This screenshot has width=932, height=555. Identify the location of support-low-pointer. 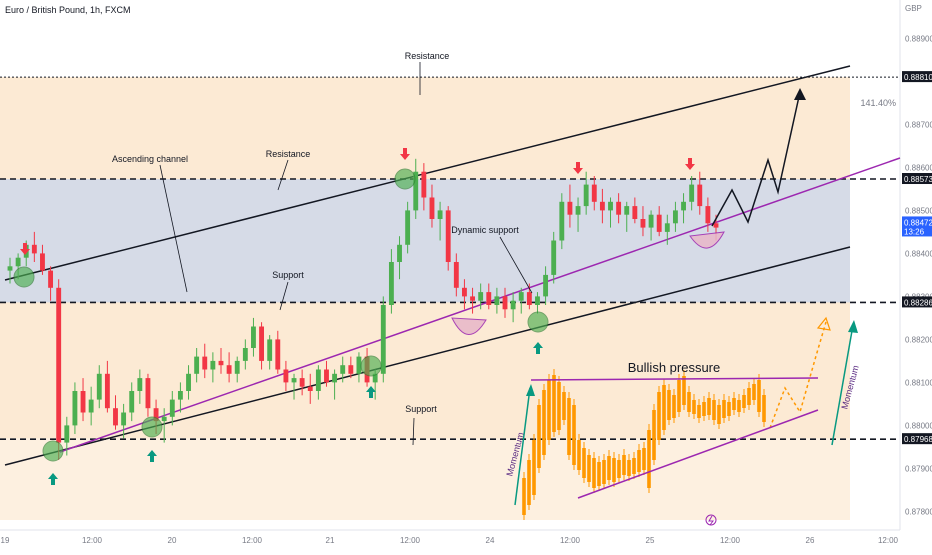
(413, 431).